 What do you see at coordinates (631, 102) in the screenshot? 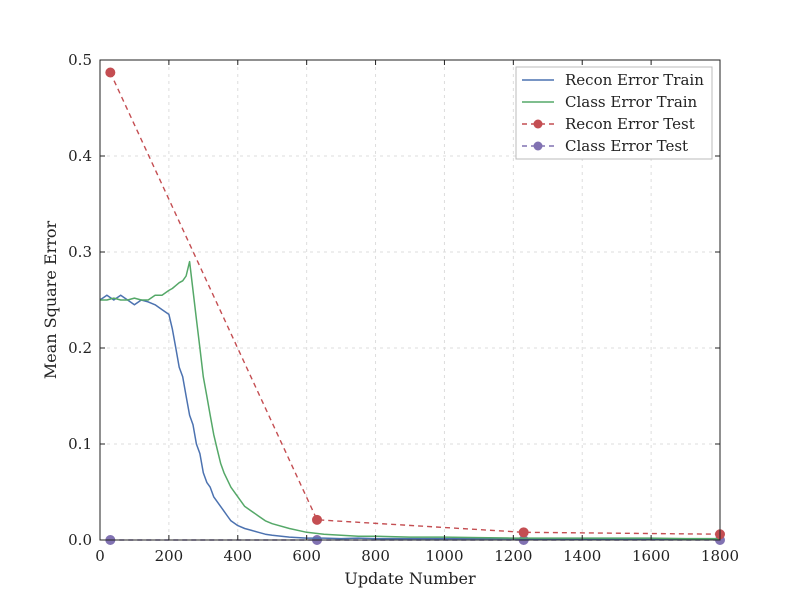
I see `legend-label-class-error-train: Class Error Train` at bounding box center [631, 102].